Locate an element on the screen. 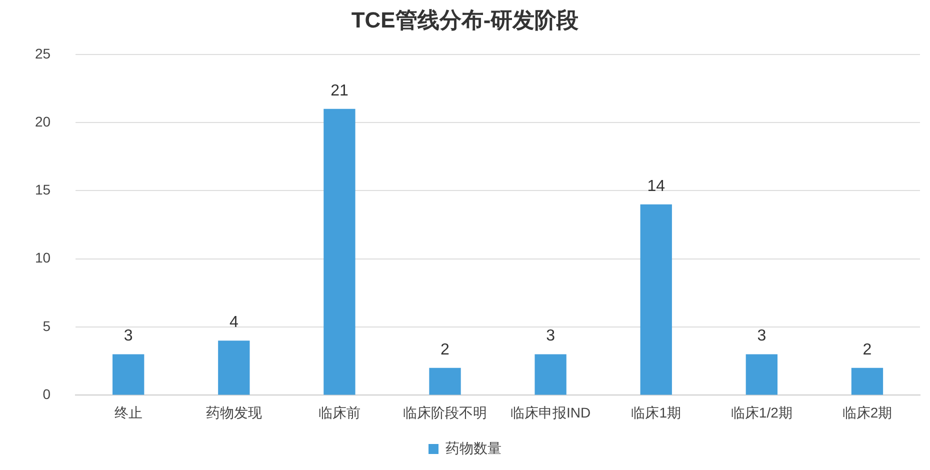  y-tick-label: 5 is located at coordinates (46, 326).